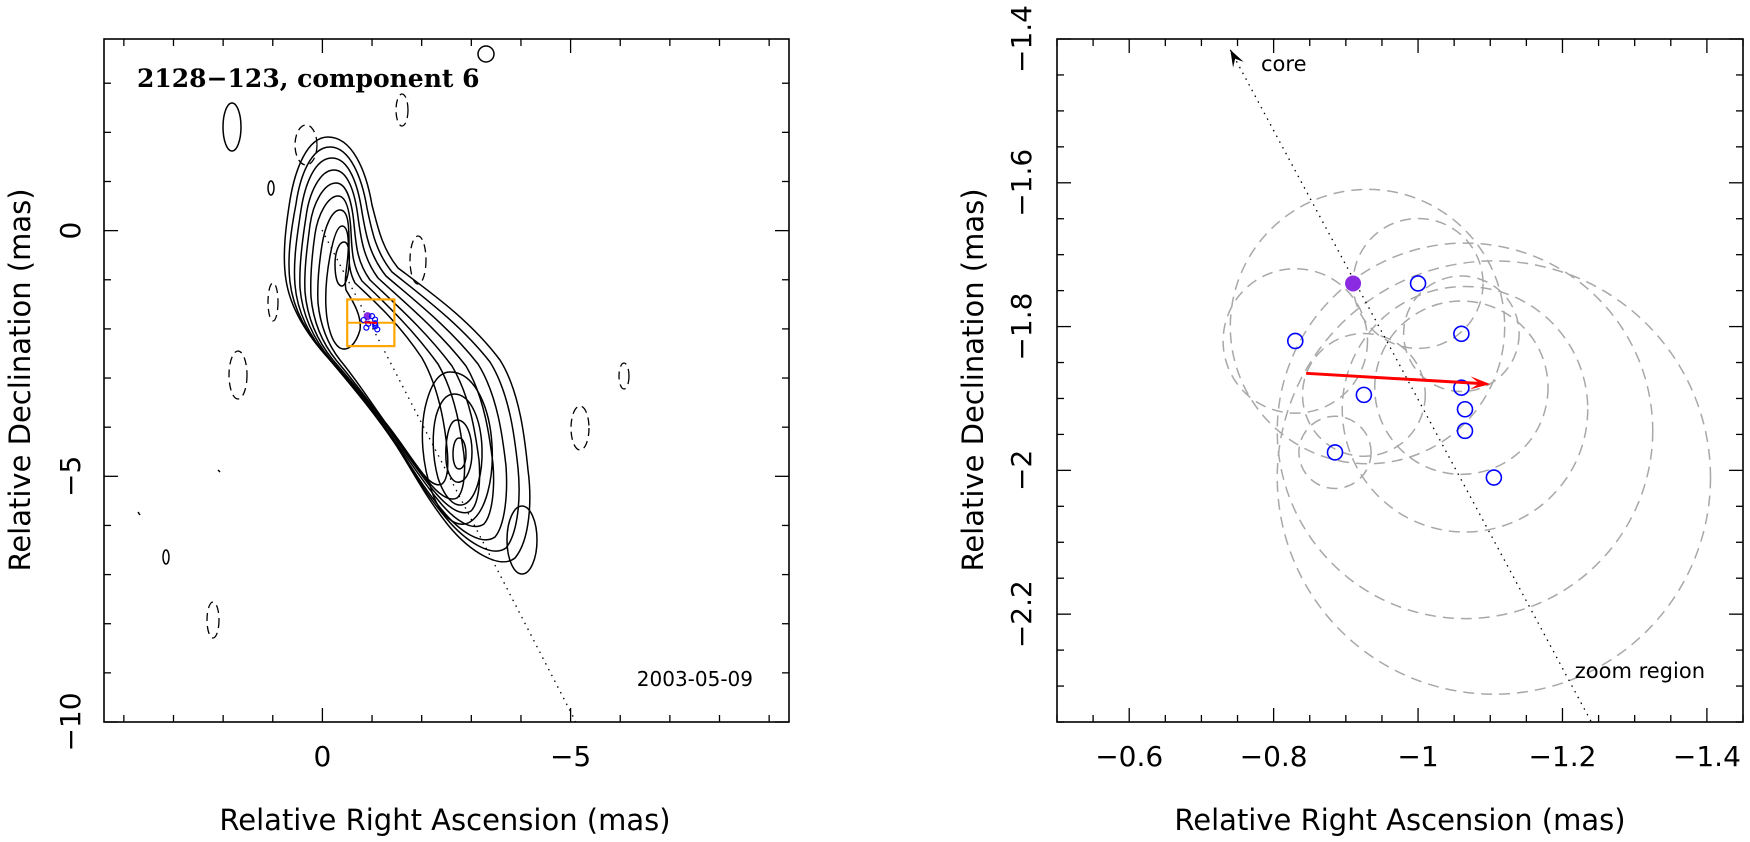 The image size is (1750, 842). What do you see at coordinates (1399, 820) in the screenshot?
I see `right-x-axis-label: Relative Right Ascension (mas)` at bounding box center [1399, 820].